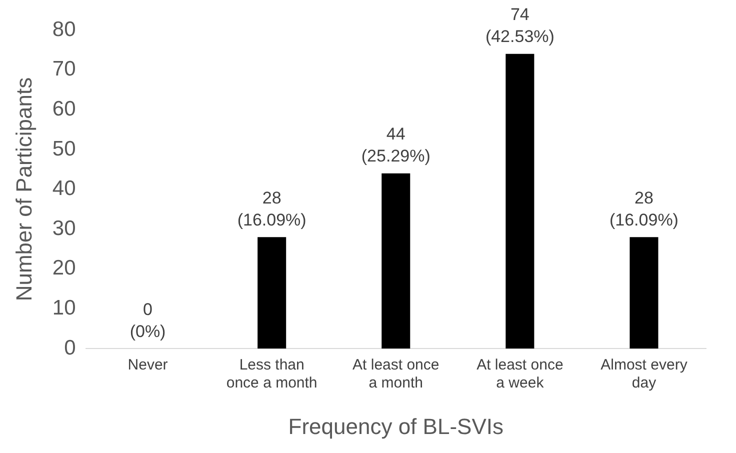 Image resolution: width=736 pixels, height=453 pixels. I want to click on data-label: 74 (42.53%), so click(519, 25).